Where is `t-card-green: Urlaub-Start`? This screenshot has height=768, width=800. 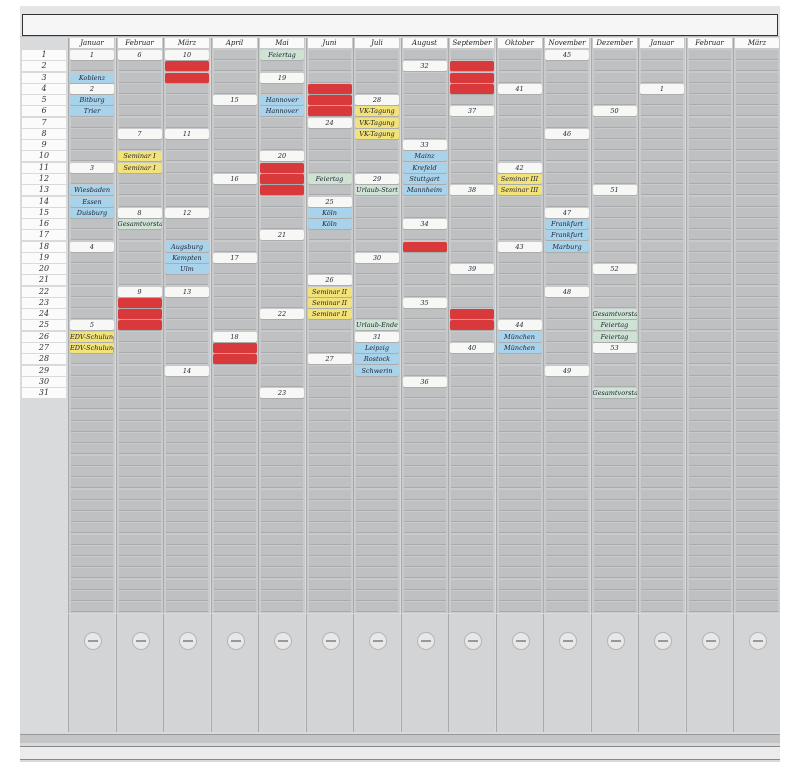 t-card-green: Urlaub-Start is located at coordinates (377, 190).